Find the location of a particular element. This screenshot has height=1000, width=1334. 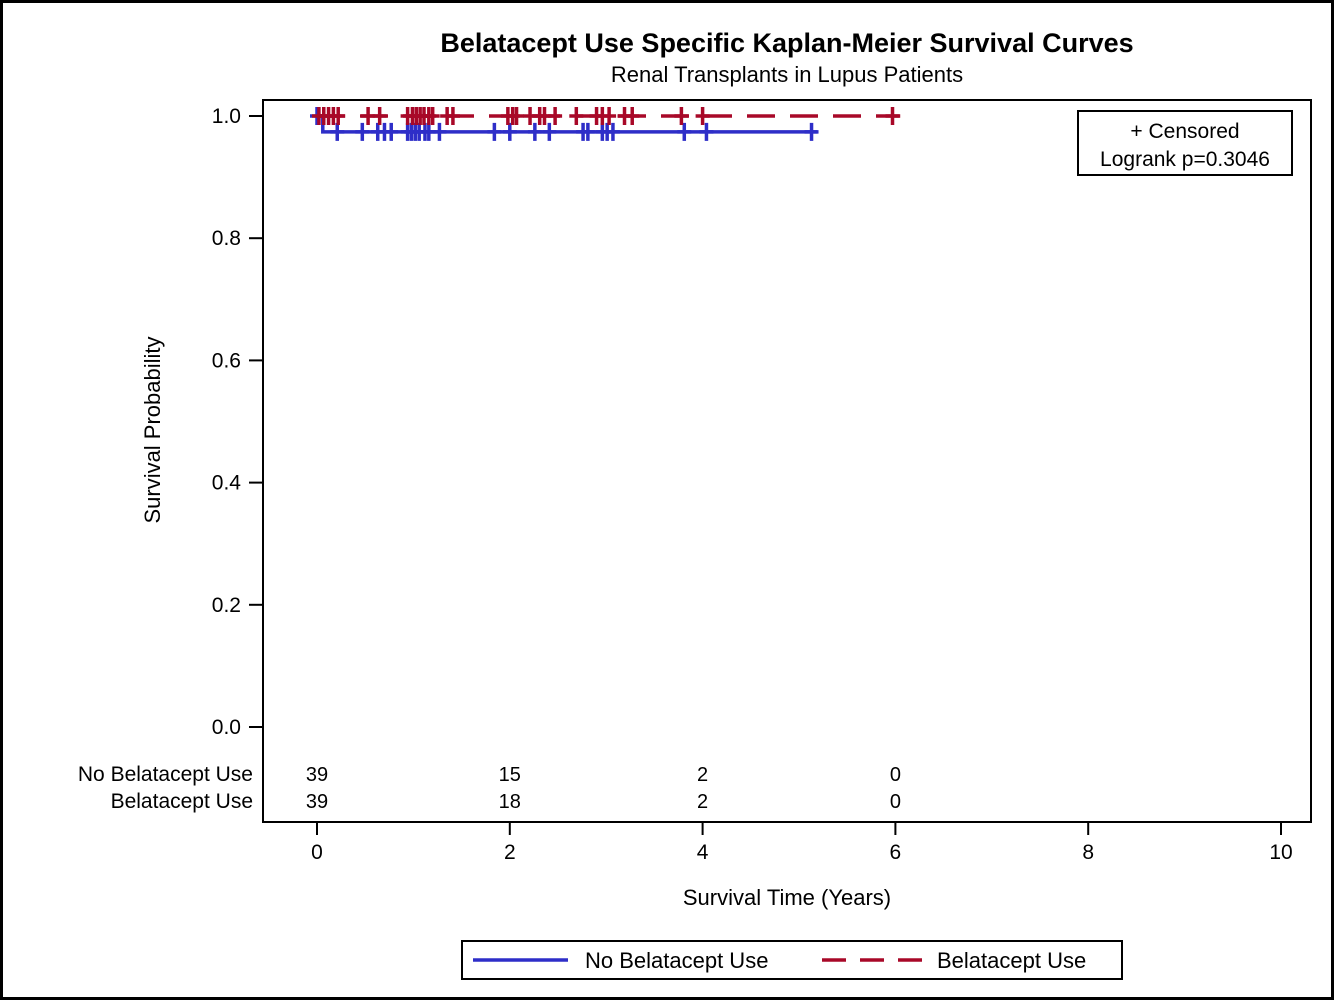

inset-border is located at coordinates (1185, 143).